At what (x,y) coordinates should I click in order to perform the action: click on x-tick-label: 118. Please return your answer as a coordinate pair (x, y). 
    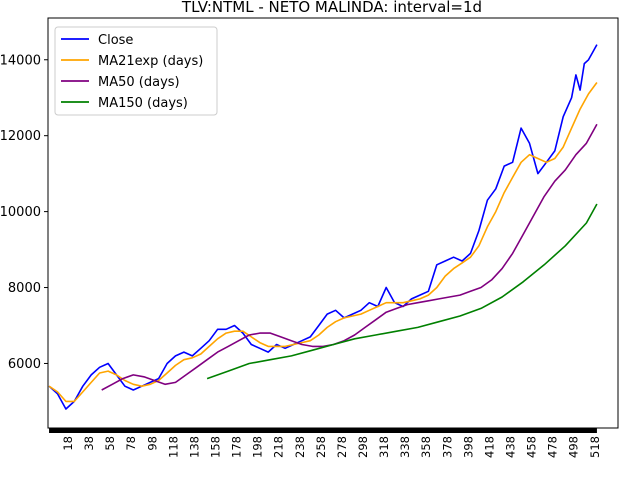
    Looking at the image, I should click on (173, 447).